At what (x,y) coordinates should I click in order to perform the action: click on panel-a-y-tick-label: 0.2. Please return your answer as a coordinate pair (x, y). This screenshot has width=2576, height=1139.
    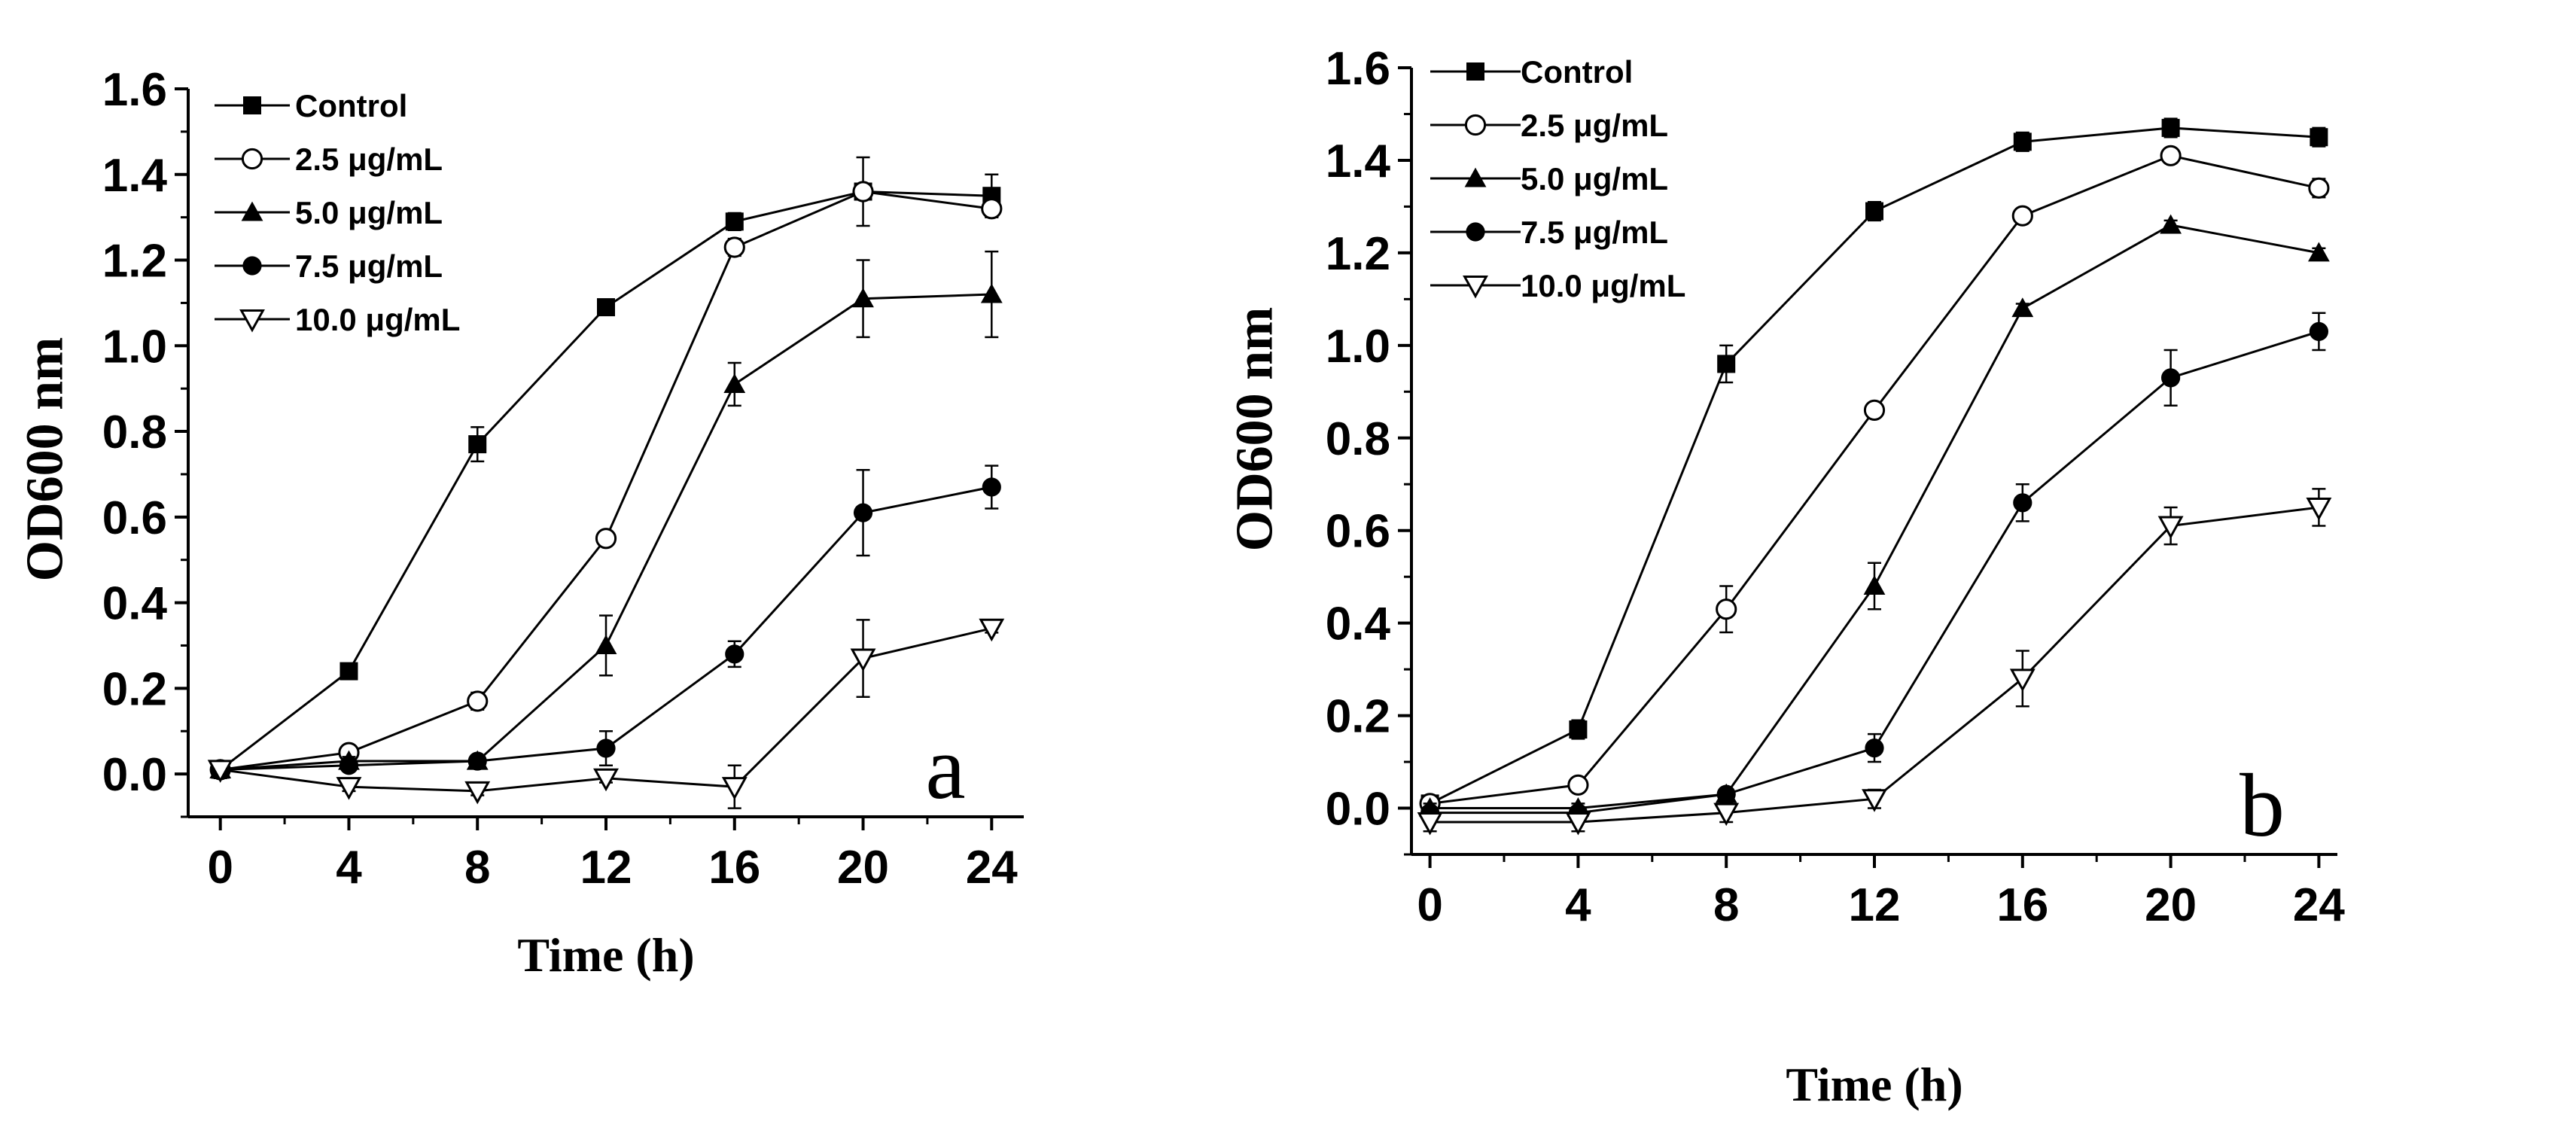
    Looking at the image, I should click on (135, 689).